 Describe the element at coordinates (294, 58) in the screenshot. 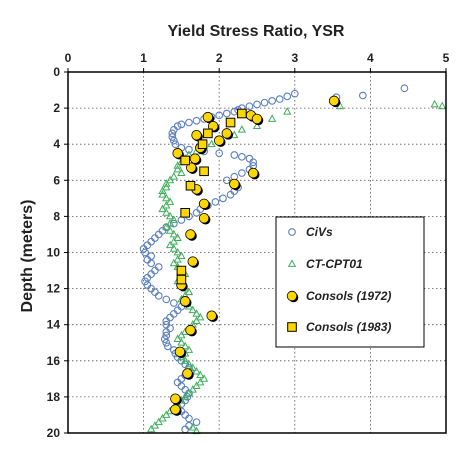

I see `x-tick-label: 3` at that location.